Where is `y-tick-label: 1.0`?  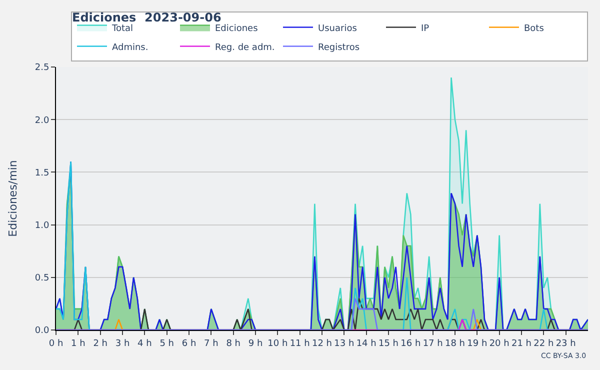
y-tick-label: 1.0 is located at coordinates (42, 225).